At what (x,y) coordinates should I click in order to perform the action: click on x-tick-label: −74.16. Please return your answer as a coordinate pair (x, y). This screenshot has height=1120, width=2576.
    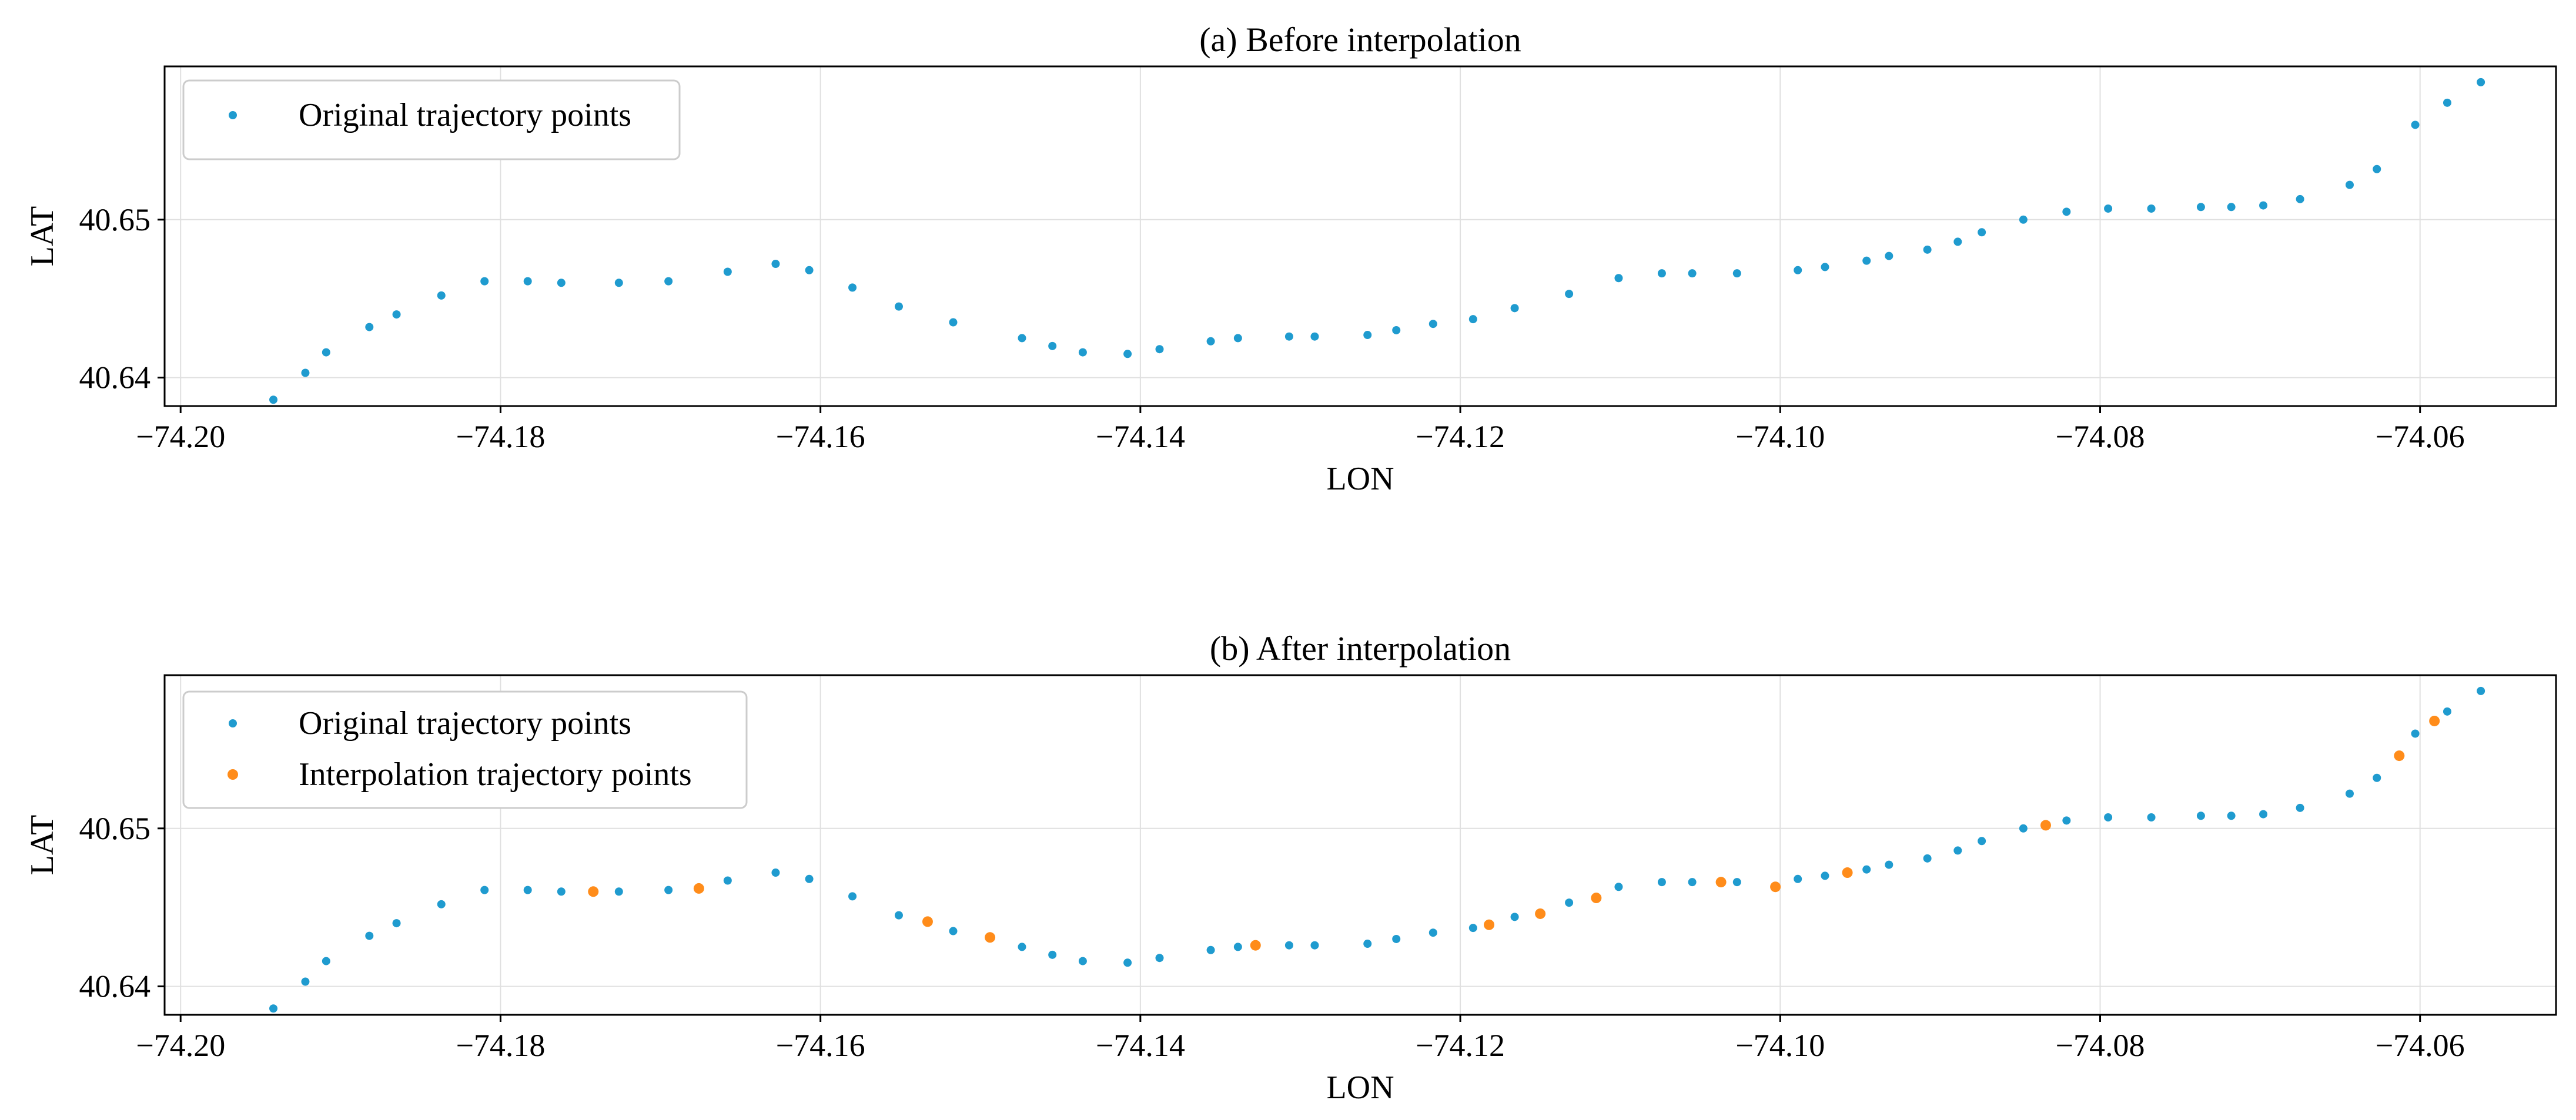
    Looking at the image, I should click on (820, 1045).